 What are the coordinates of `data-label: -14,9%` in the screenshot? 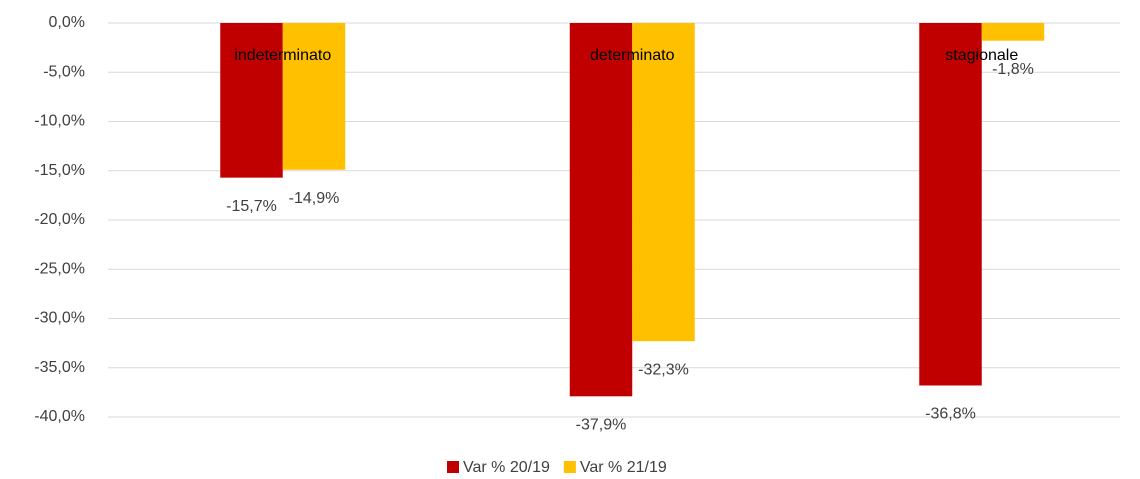 It's located at (314, 198).